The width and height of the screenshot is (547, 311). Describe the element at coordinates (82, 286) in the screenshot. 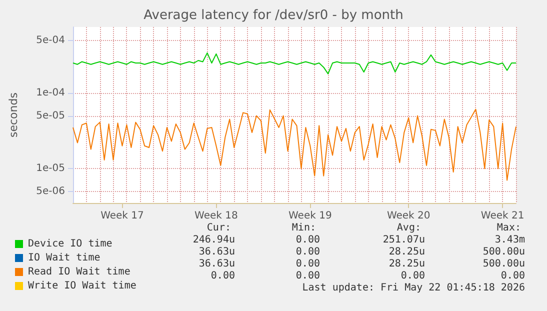

I see `legend-label: Write IO Wait time` at that location.